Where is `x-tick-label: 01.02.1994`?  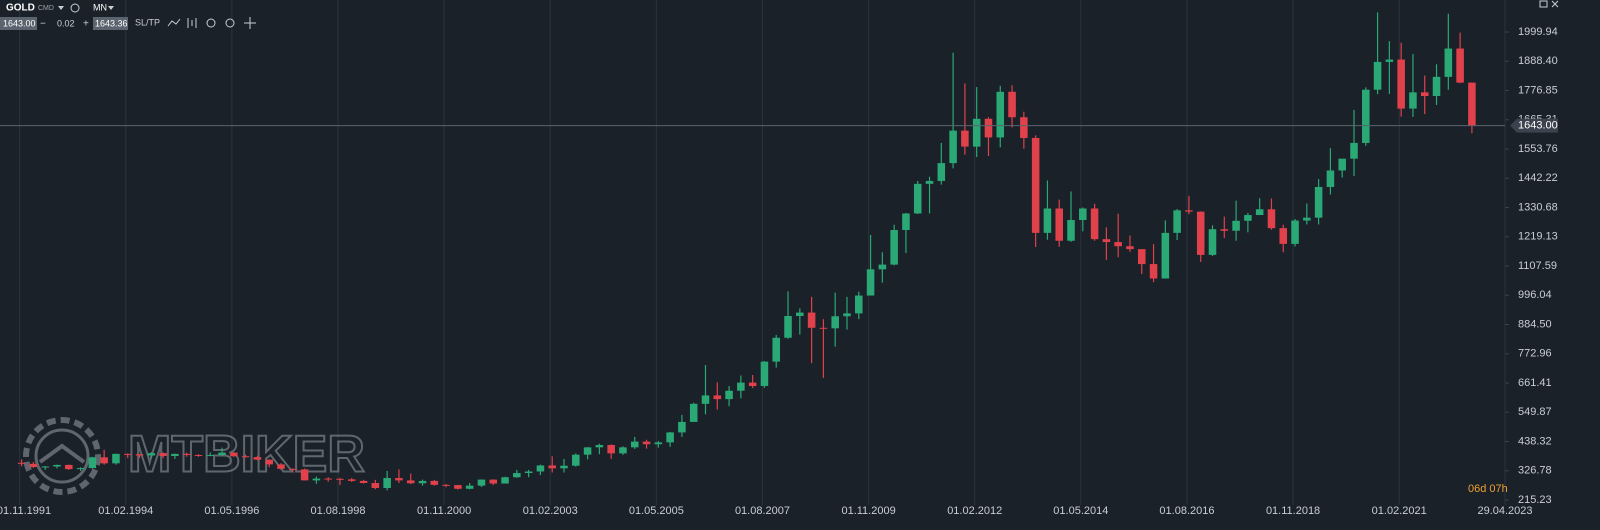 x-tick-label: 01.02.1994 is located at coordinates (125, 511).